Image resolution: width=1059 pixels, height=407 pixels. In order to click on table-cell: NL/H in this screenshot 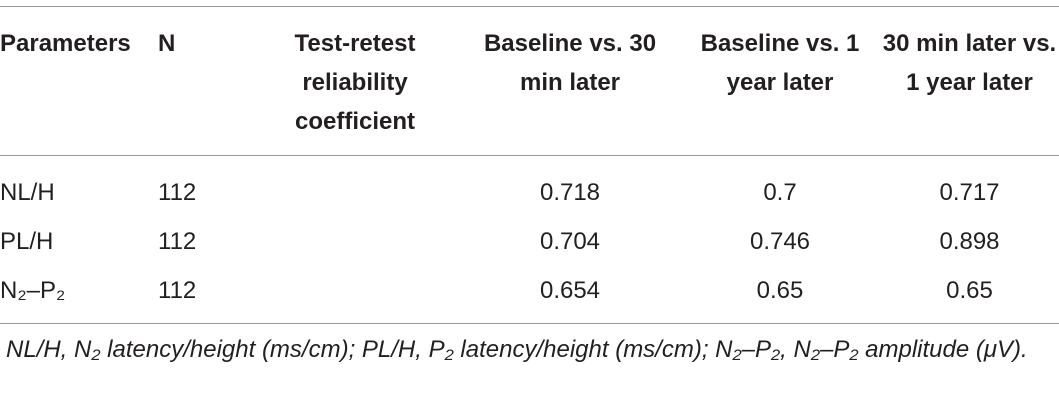, I will do `click(27, 192)`.